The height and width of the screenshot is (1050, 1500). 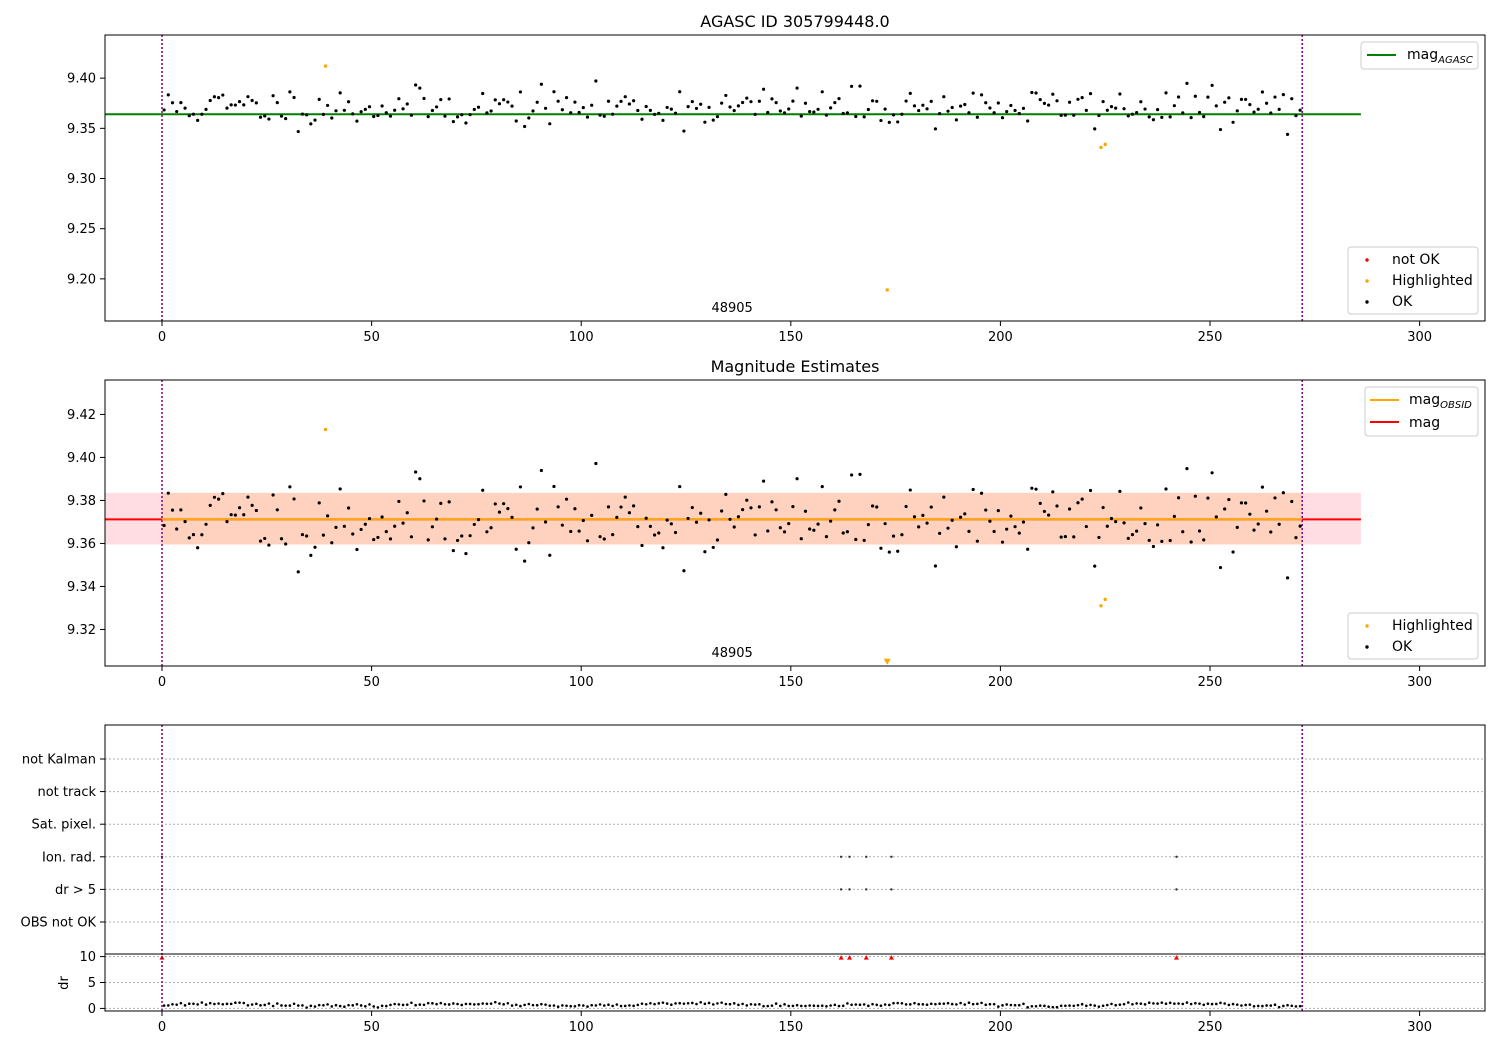 I want to click on flag-row-label: dr > 5, so click(x=75, y=890).